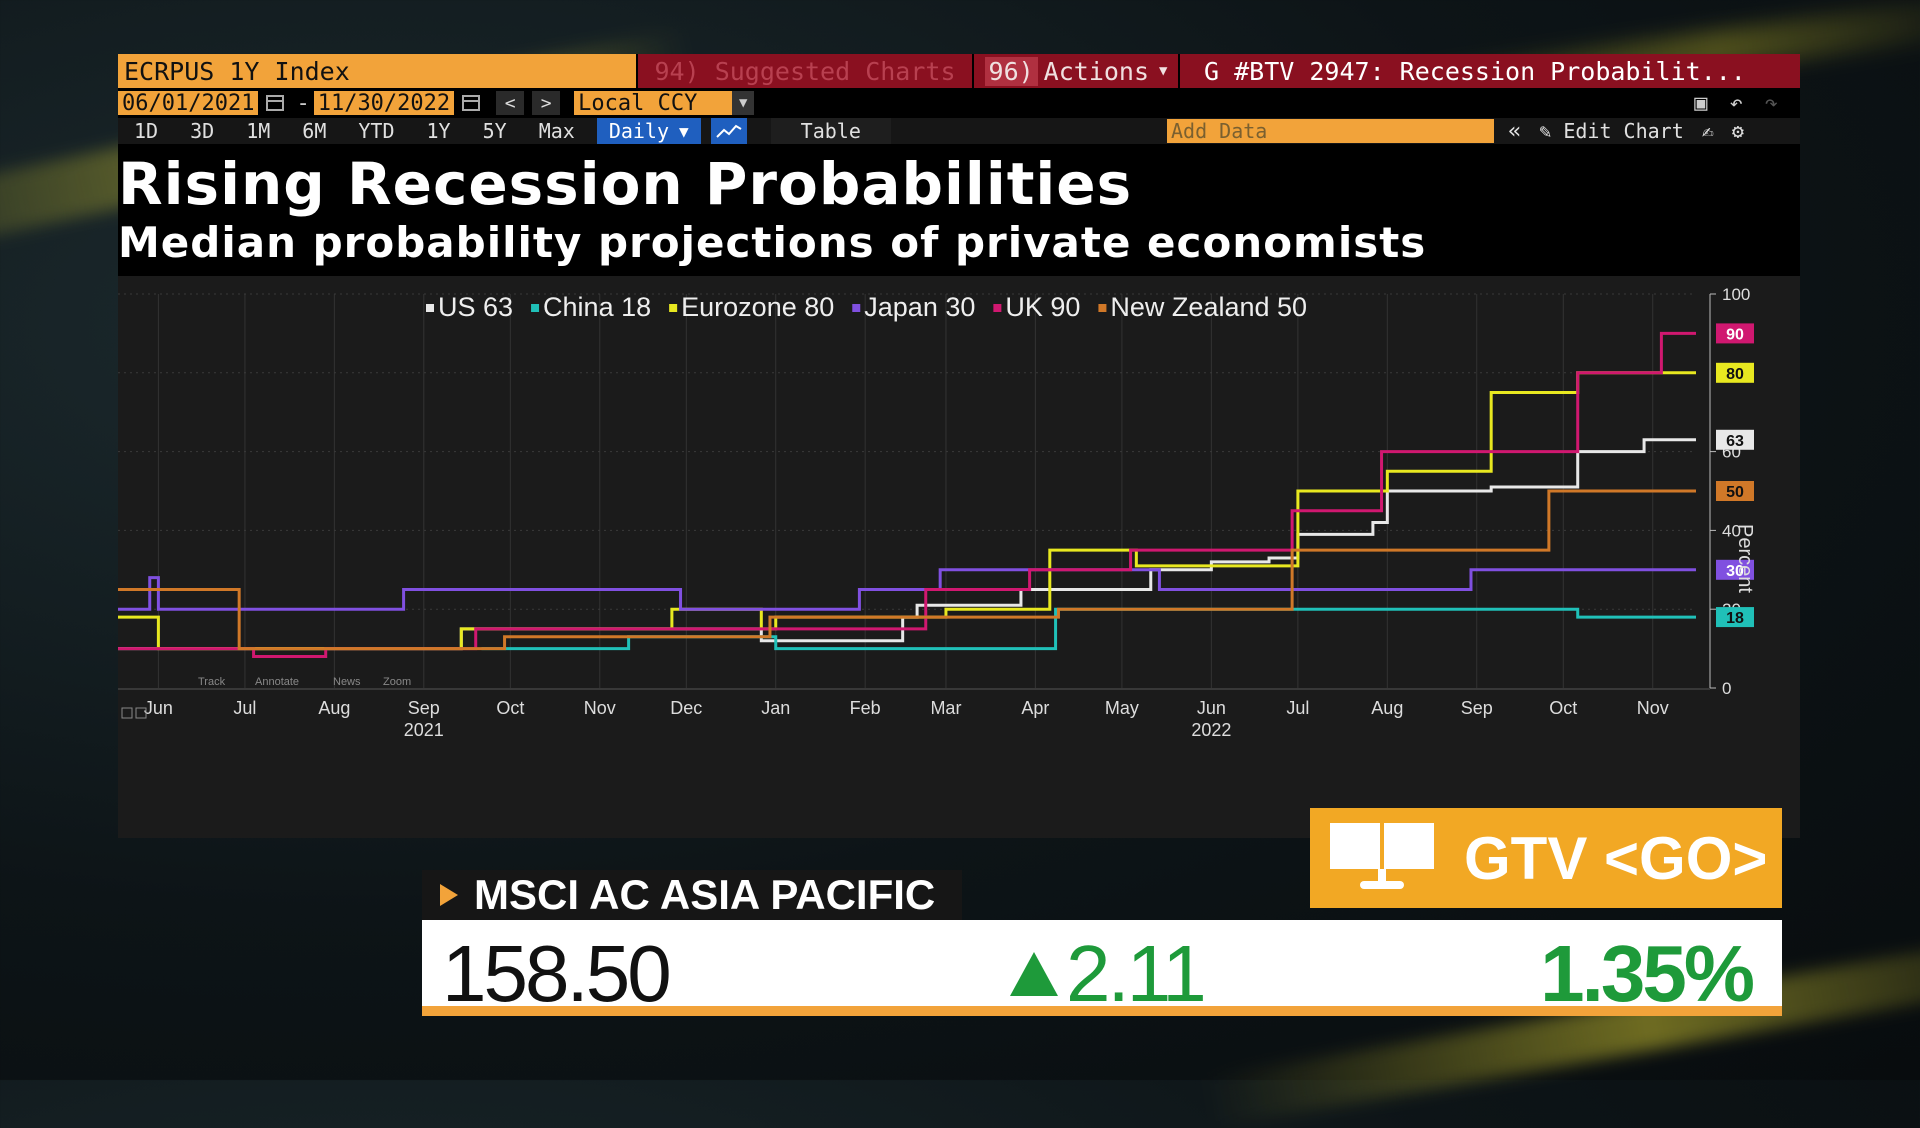 This screenshot has height=1128, width=1920. I want to click on actions-button: 96) Actions ▼, so click(1075, 71).